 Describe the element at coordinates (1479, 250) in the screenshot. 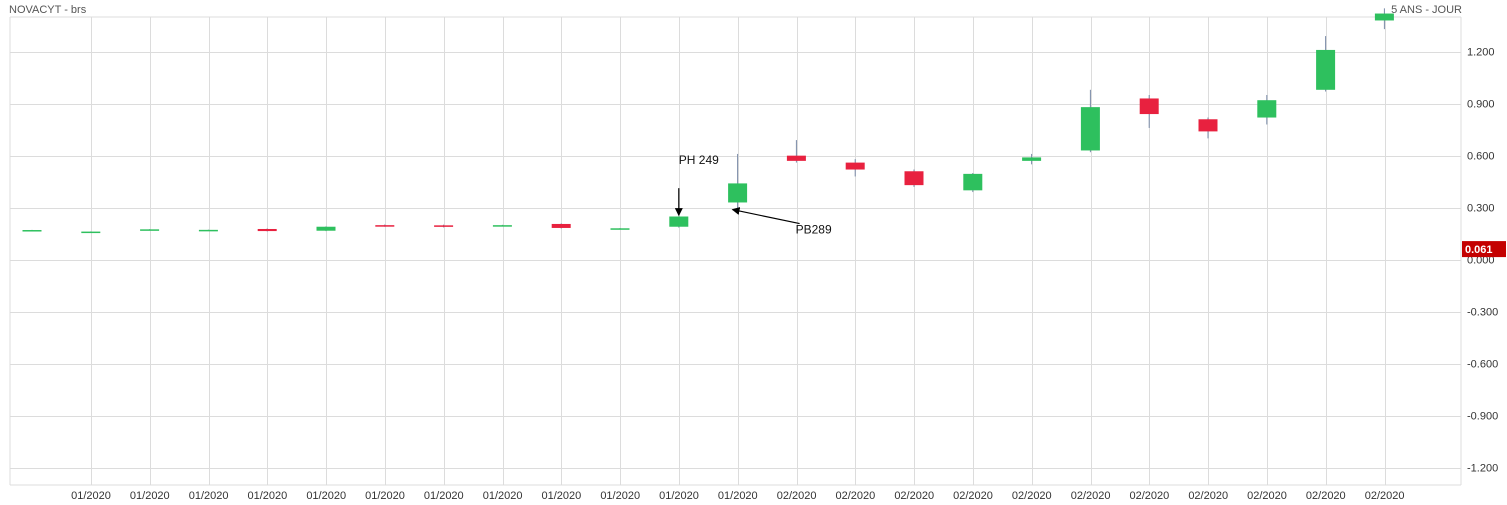

I see `last-value-badge-text: 0.061` at that location.